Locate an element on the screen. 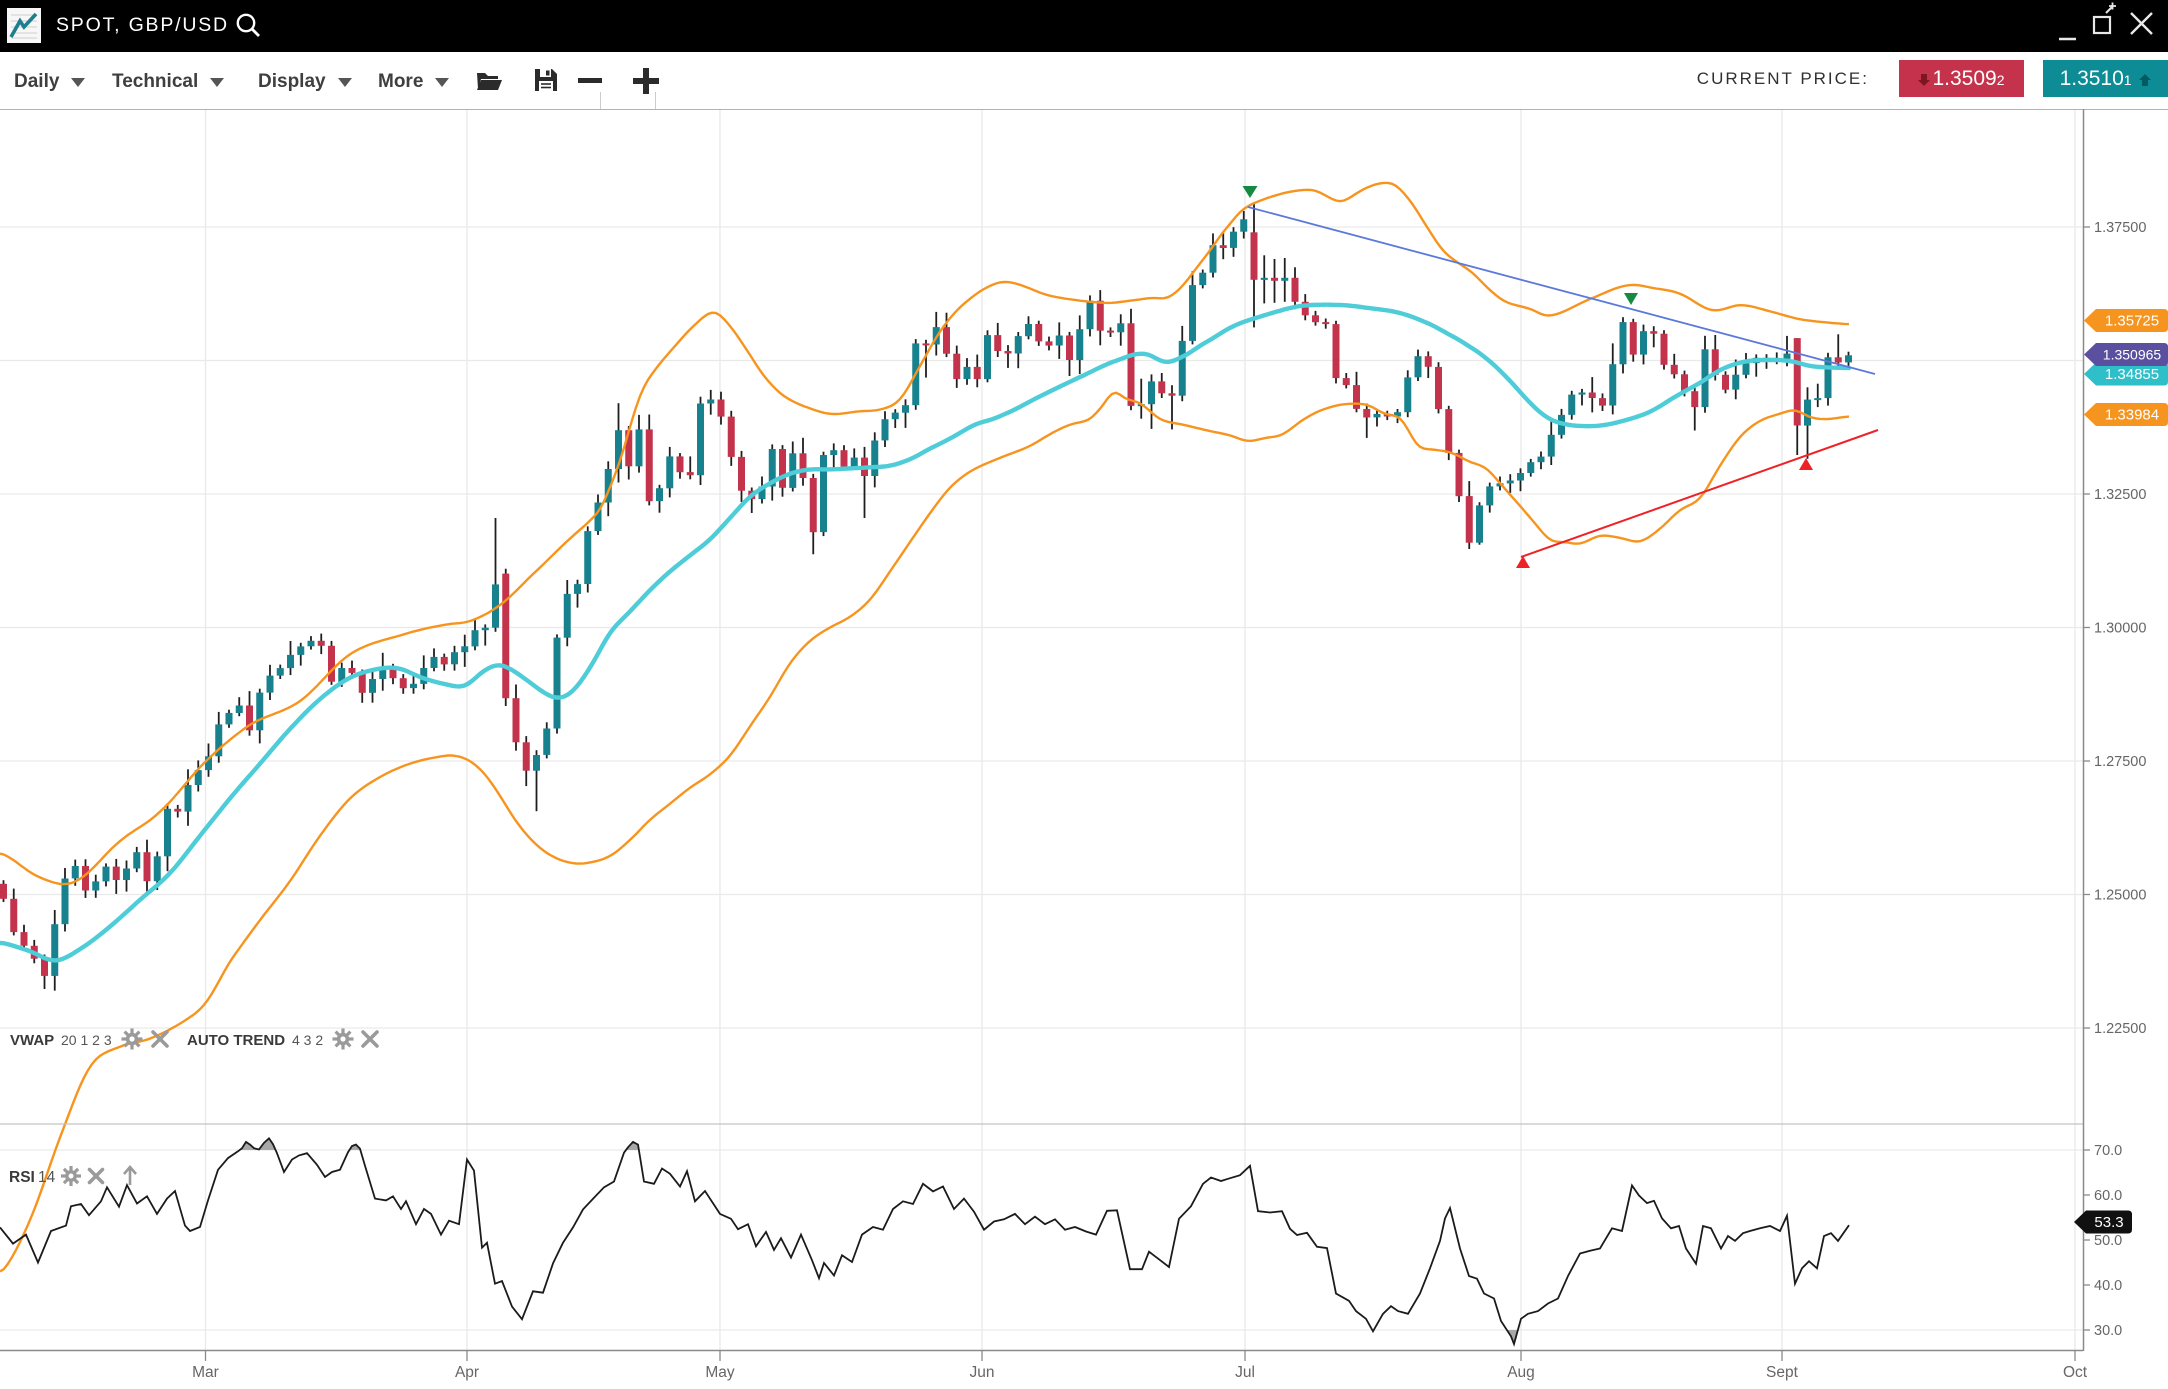 The width and height of the screenshot is (2168, 1389). svg-text: 50.0 is located at coordinates (2108, 1241).